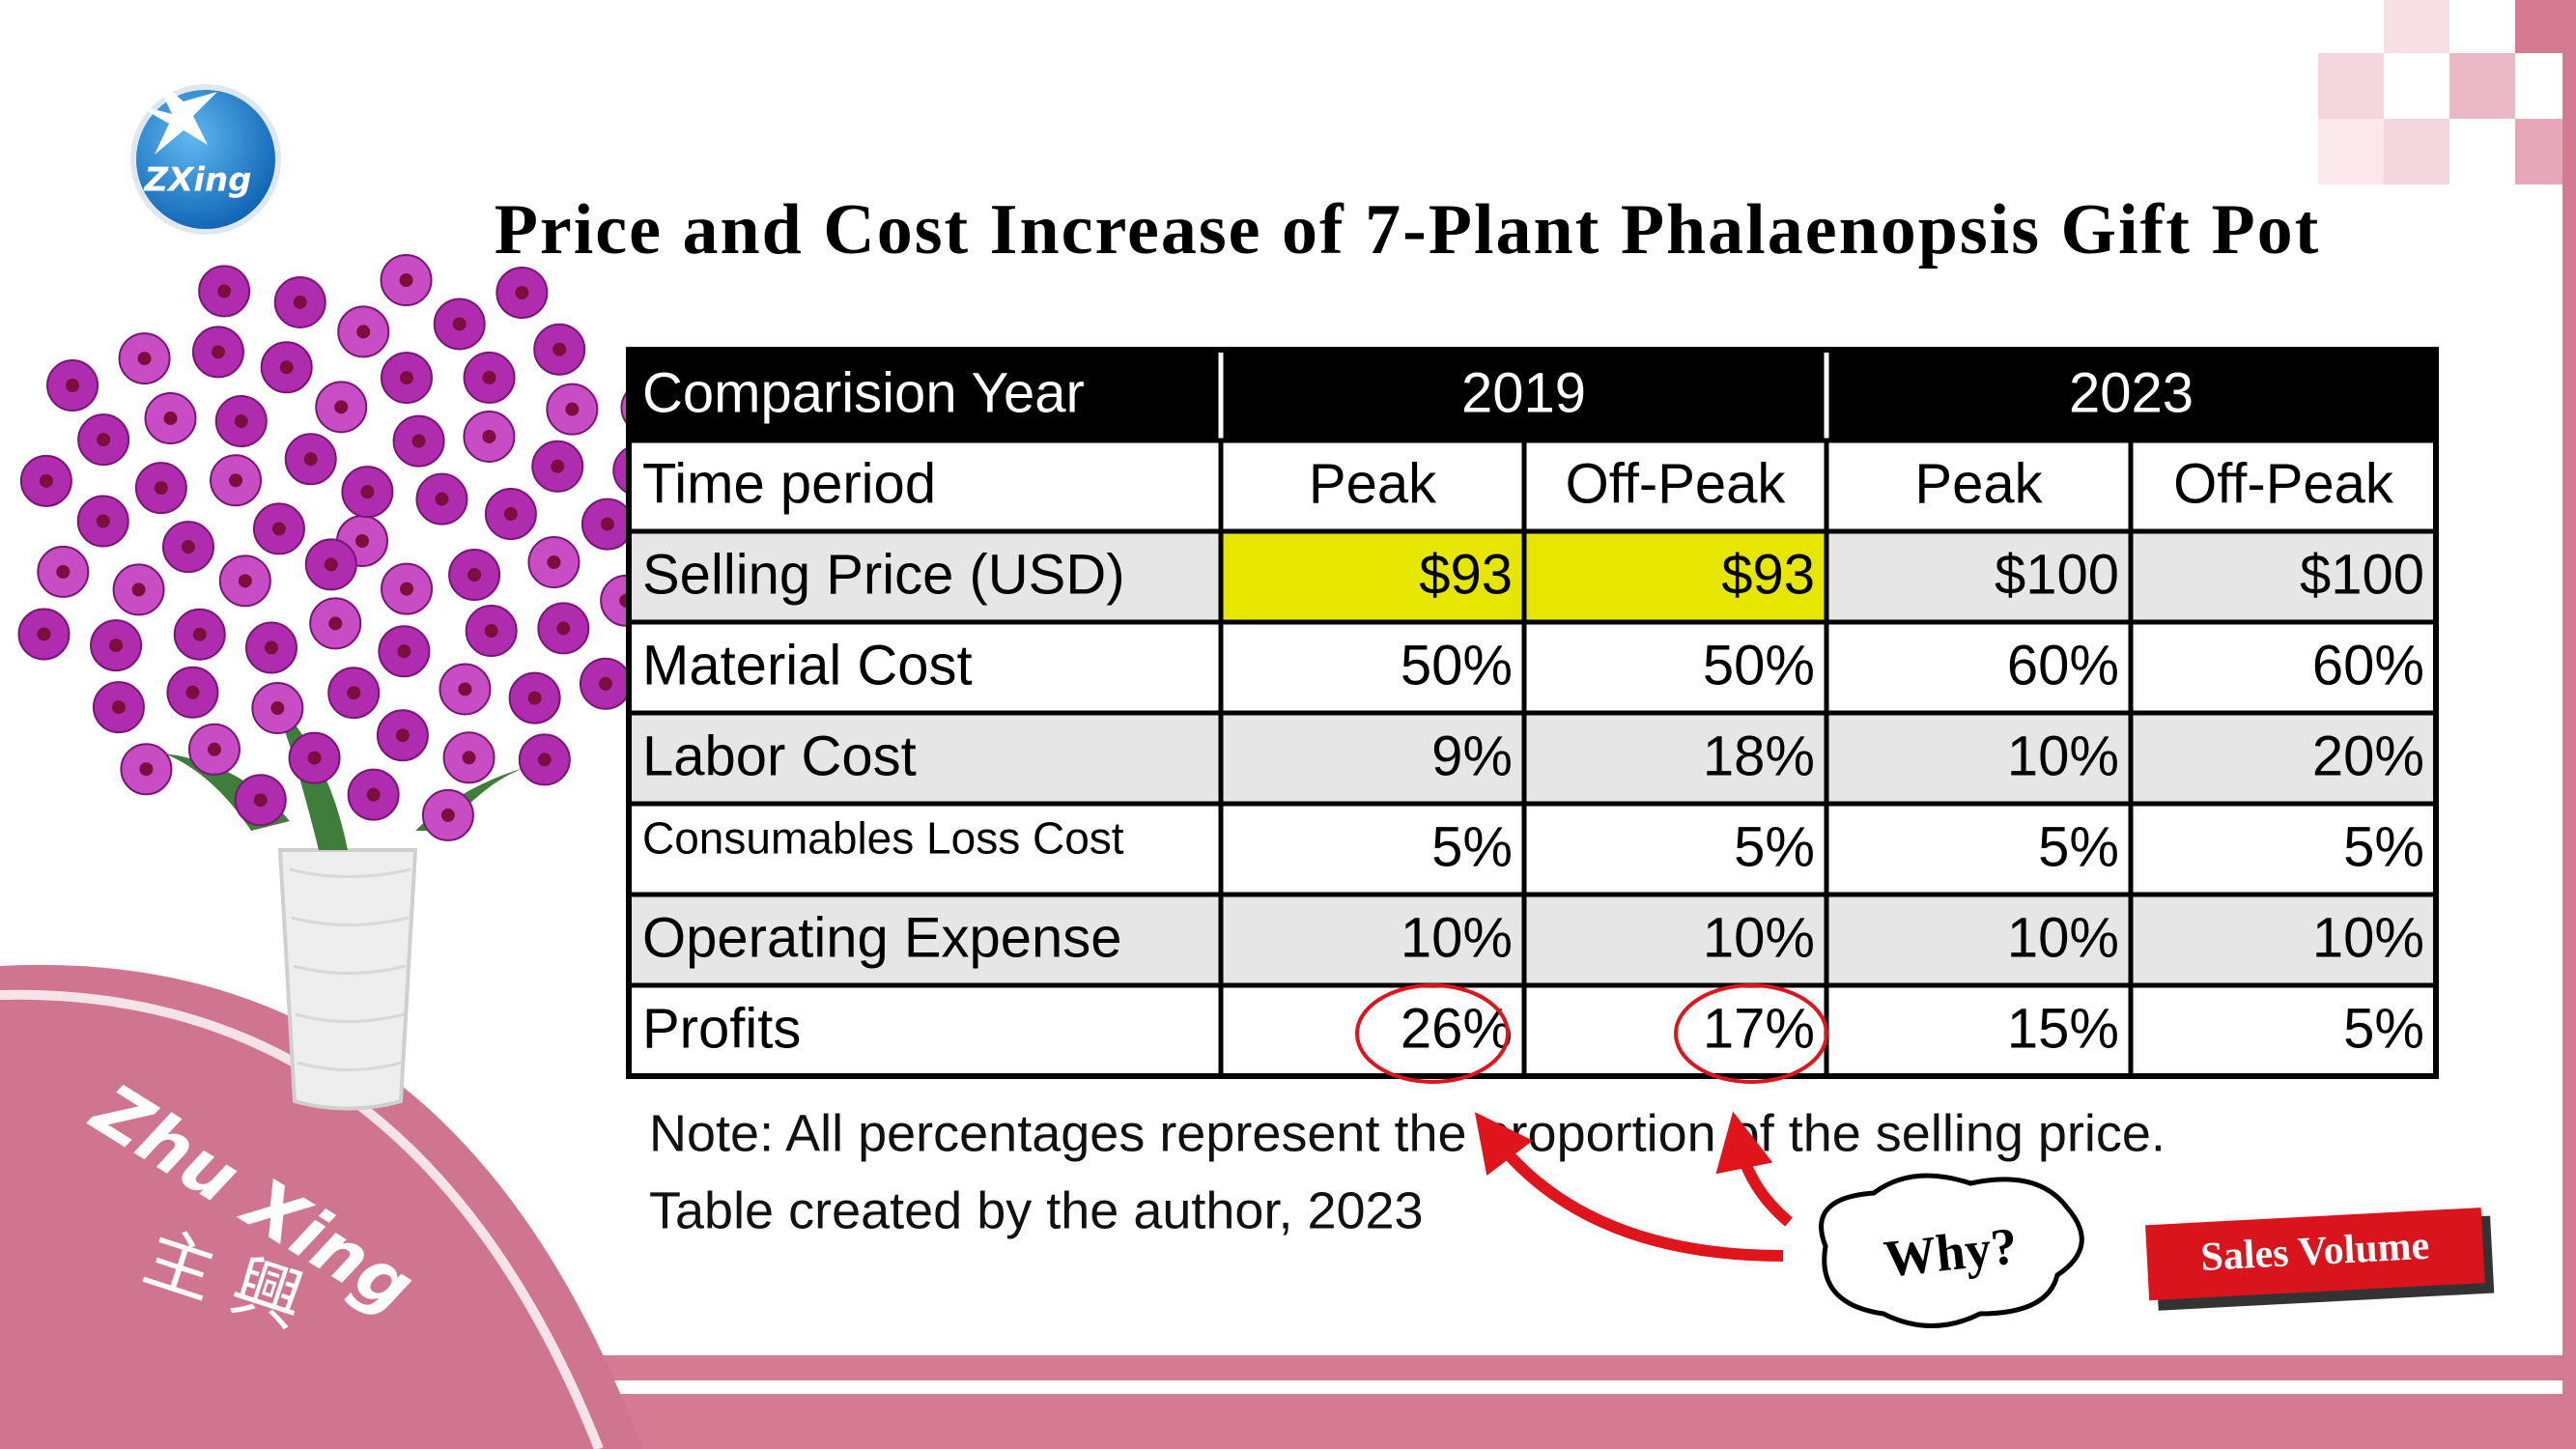 The image size is (2576, 1449). What do you see at coordinates (863, 392) in the screenshot?
I see `header-cell: Comparision Year` at bounding box center [863, 392].